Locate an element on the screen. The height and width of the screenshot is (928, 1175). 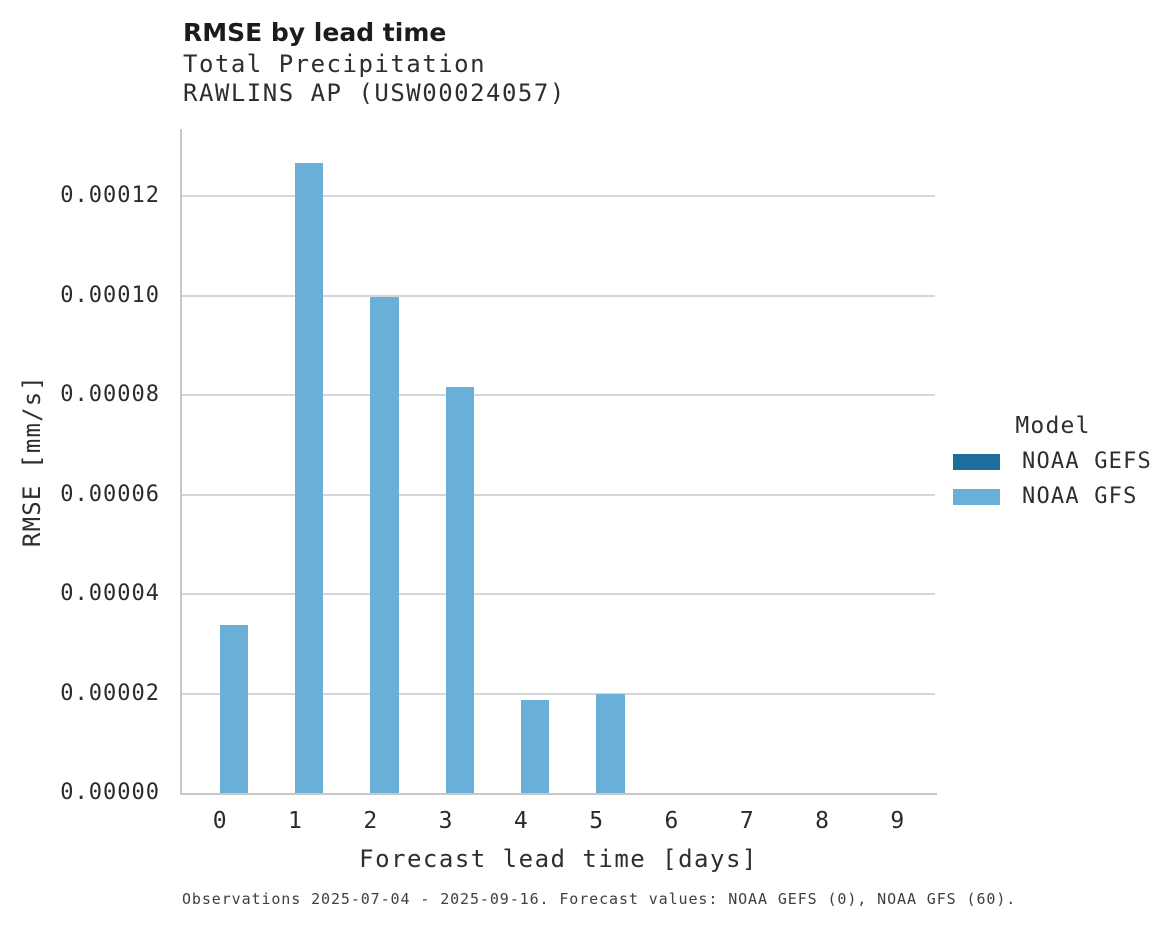
legend-entry-noaa-gfs: NOAA GFS is located at coordinates (1053, 496).